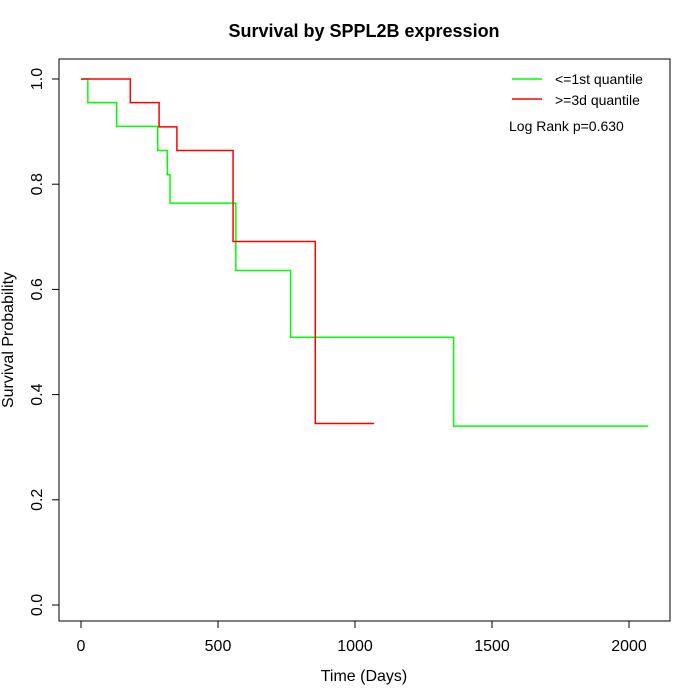 The width and height of the screenshot is (700, 700). Describe the element at coordinates (37, 394) in the screenshot. I see `y-tick-label: 0.4` at that location.